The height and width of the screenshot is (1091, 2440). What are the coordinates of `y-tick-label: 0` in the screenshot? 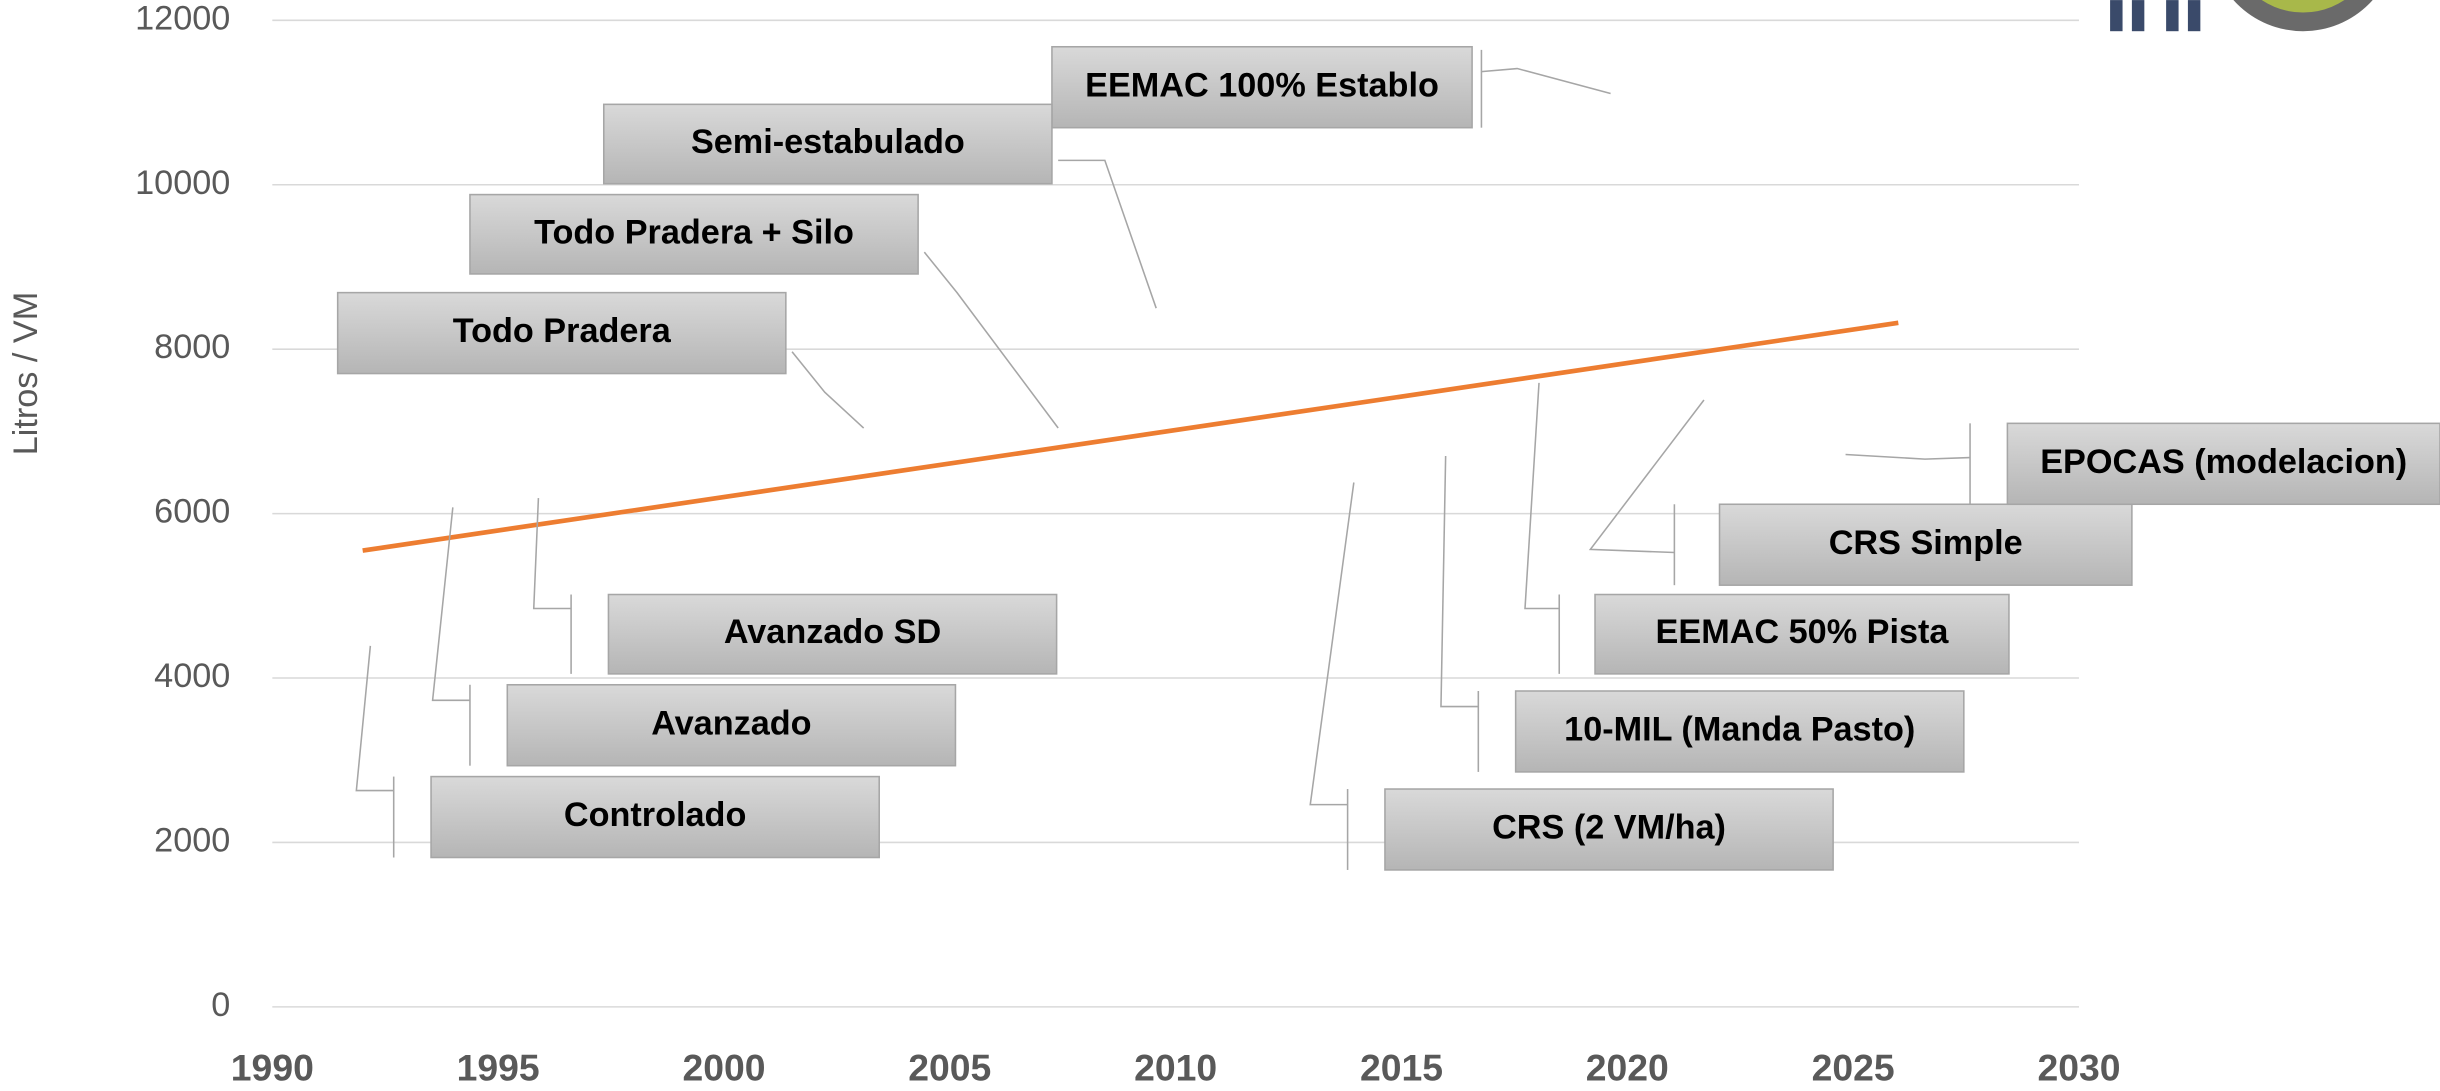 It's located at (220, 1005).